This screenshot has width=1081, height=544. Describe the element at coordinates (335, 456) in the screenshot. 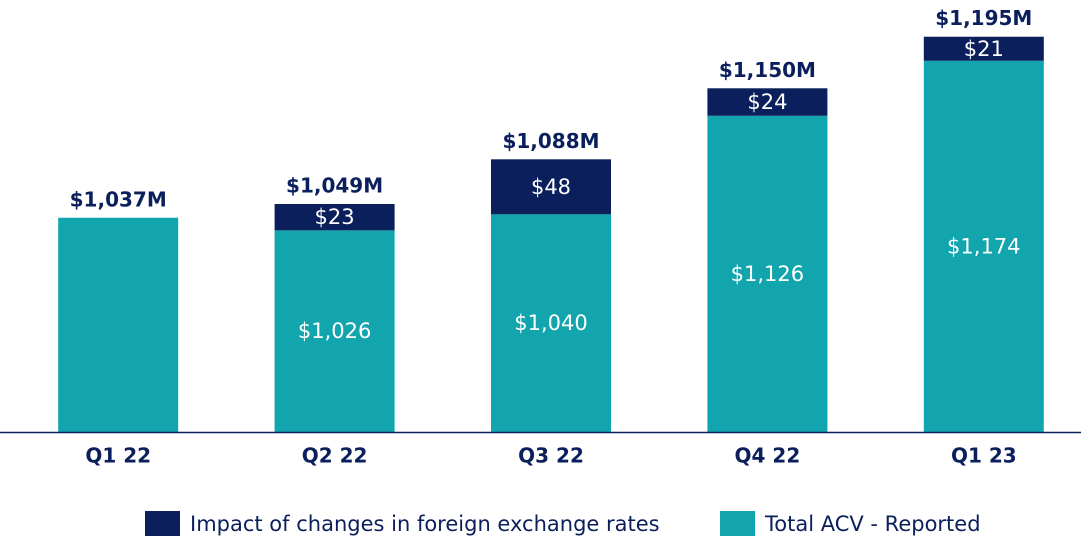

I see `x-tick-label: Q2 22` at that location.